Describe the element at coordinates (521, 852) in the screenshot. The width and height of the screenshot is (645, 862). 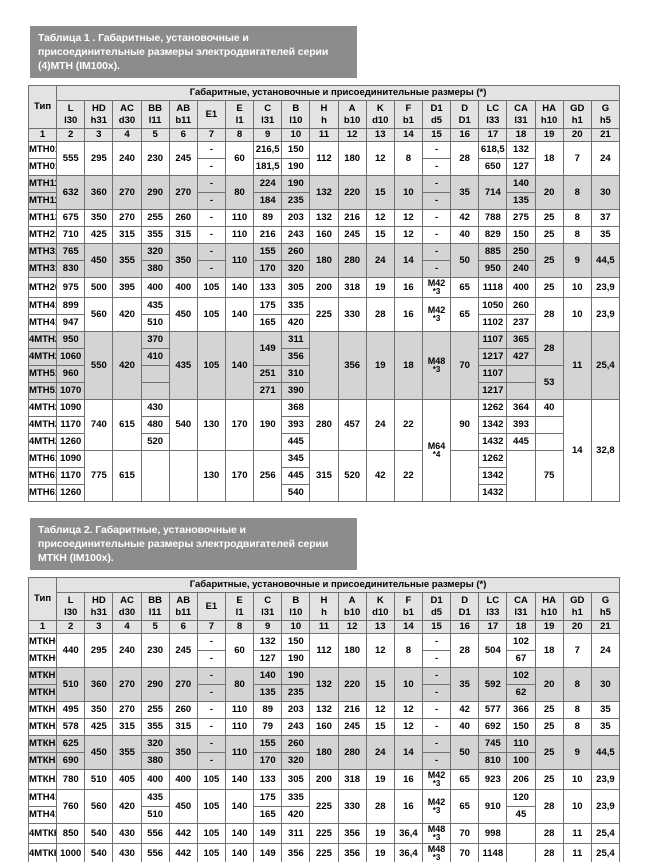
I see `cell-ca` at that location.